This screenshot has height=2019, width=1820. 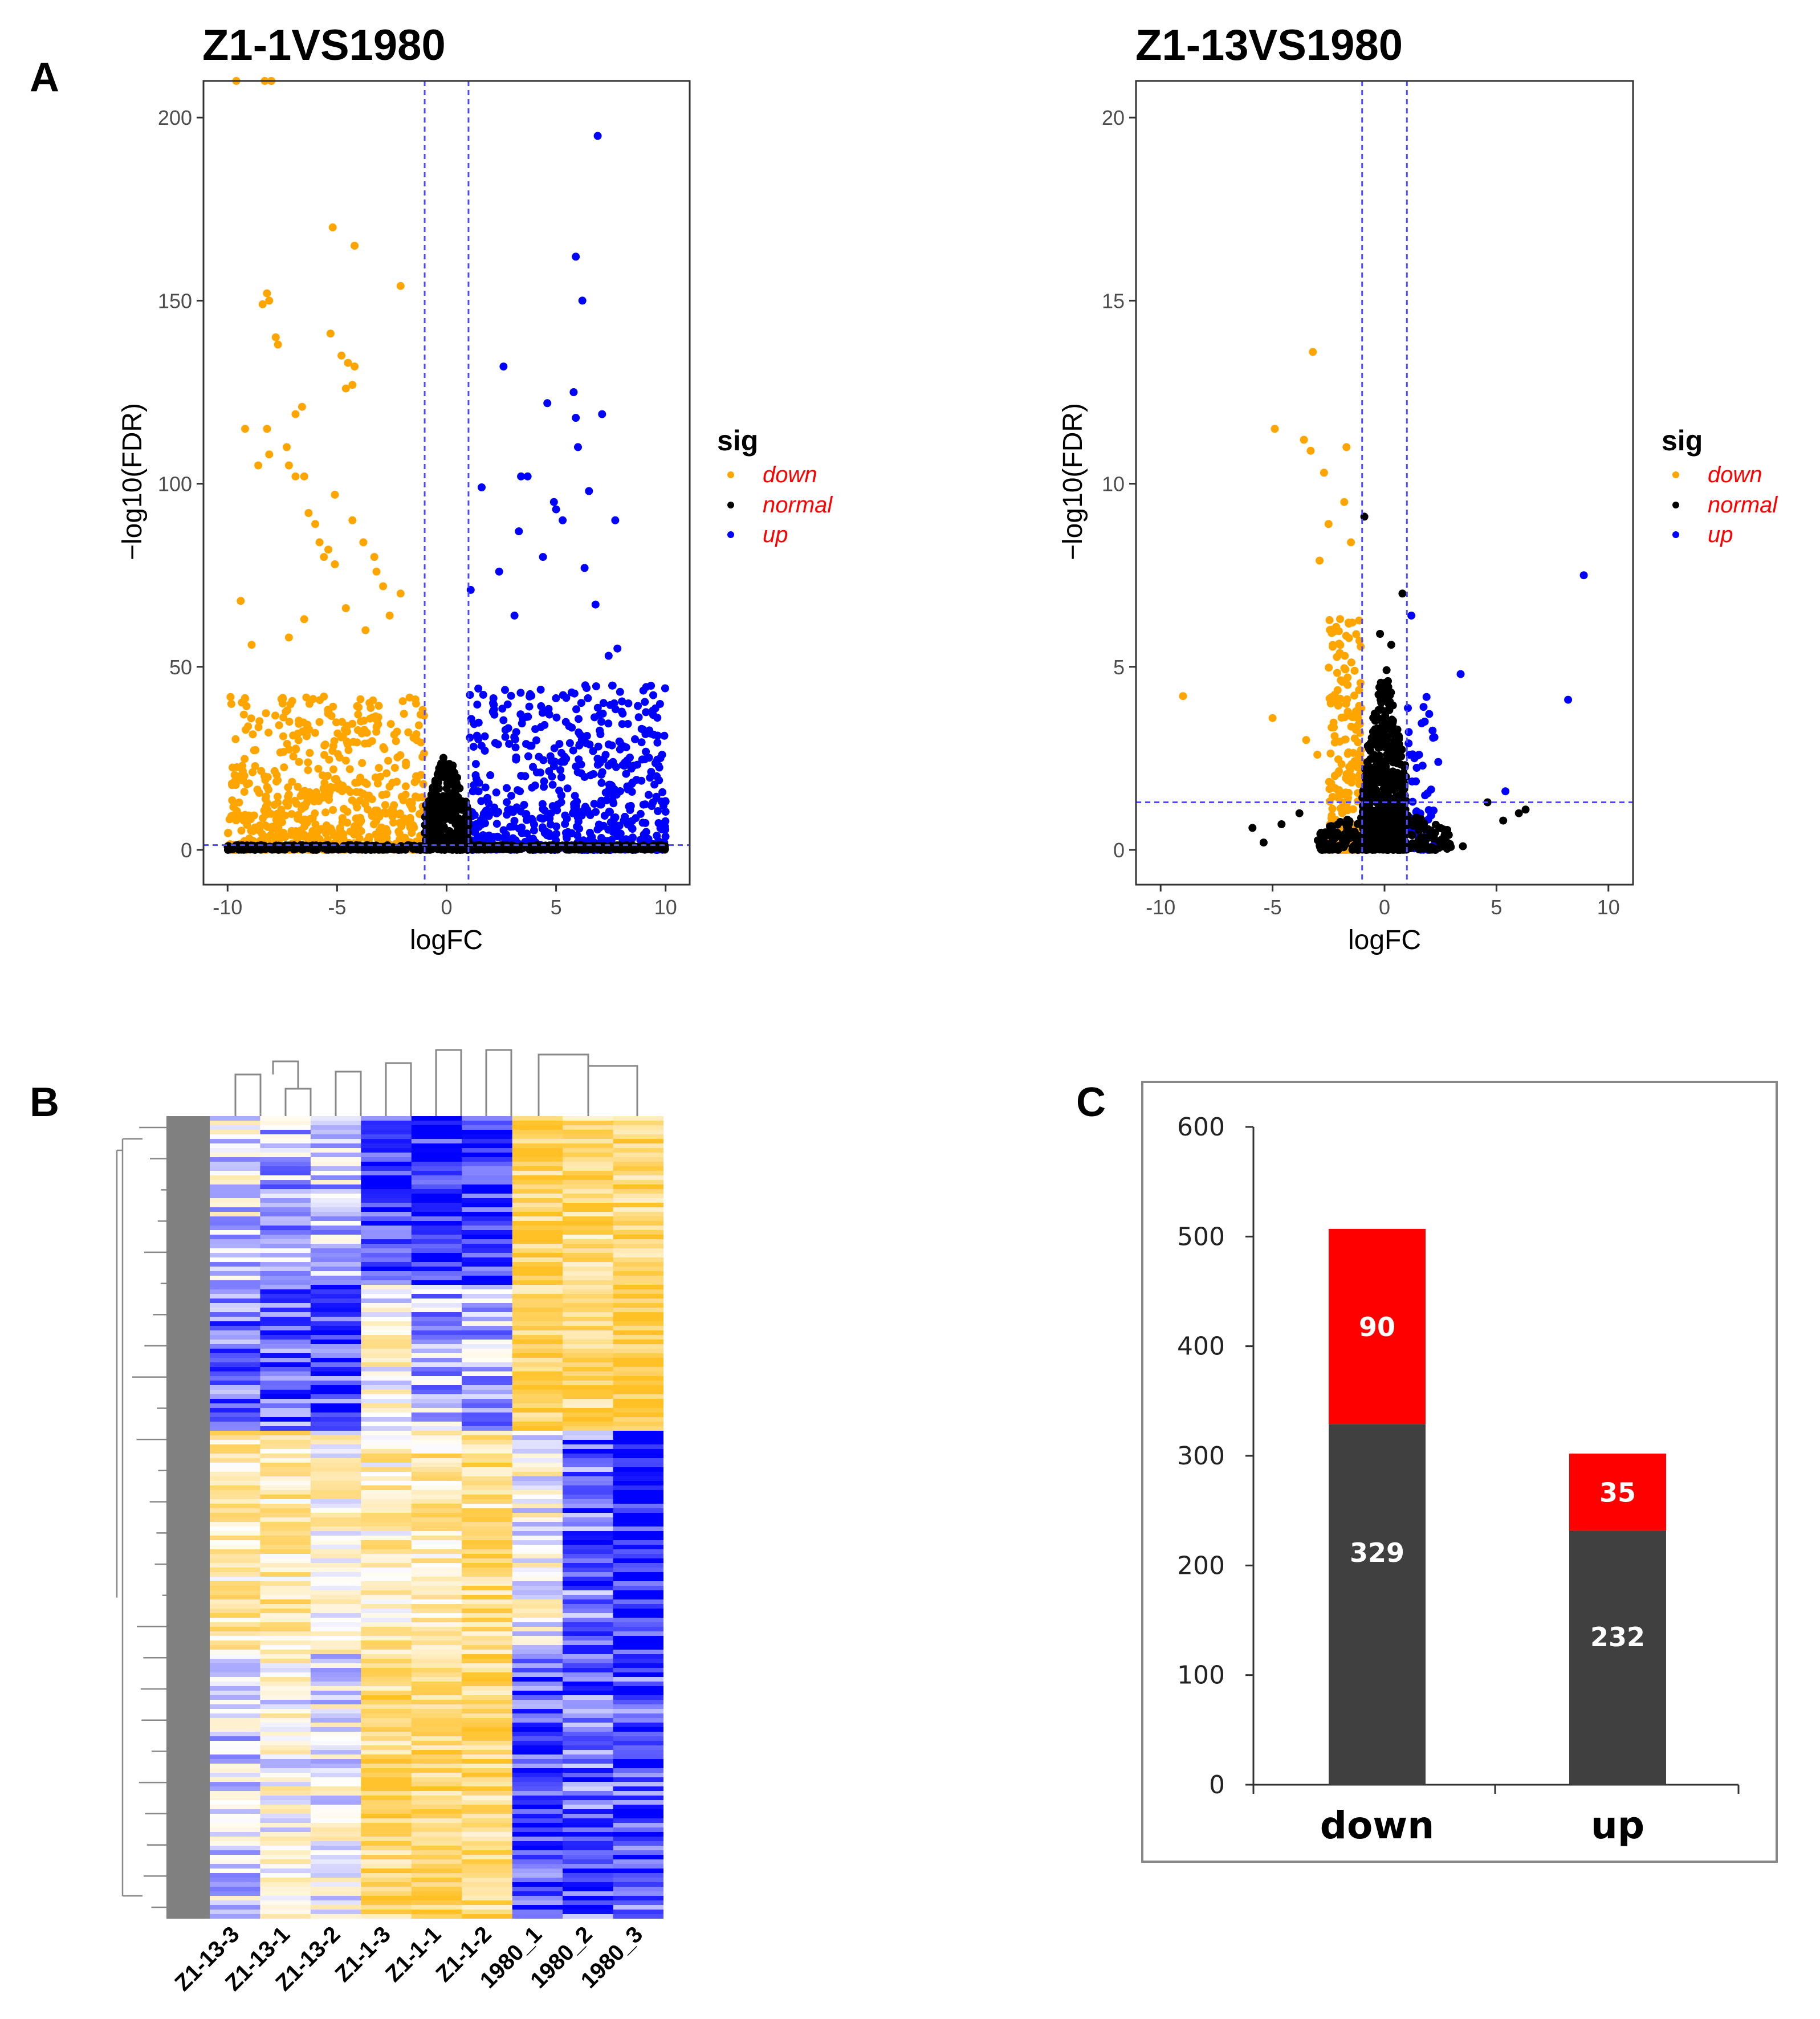 What do you see at coordinates (188, 1517) in the screenshot?
I see `dendrogram-leaves` at bounding box center [188, 1517].